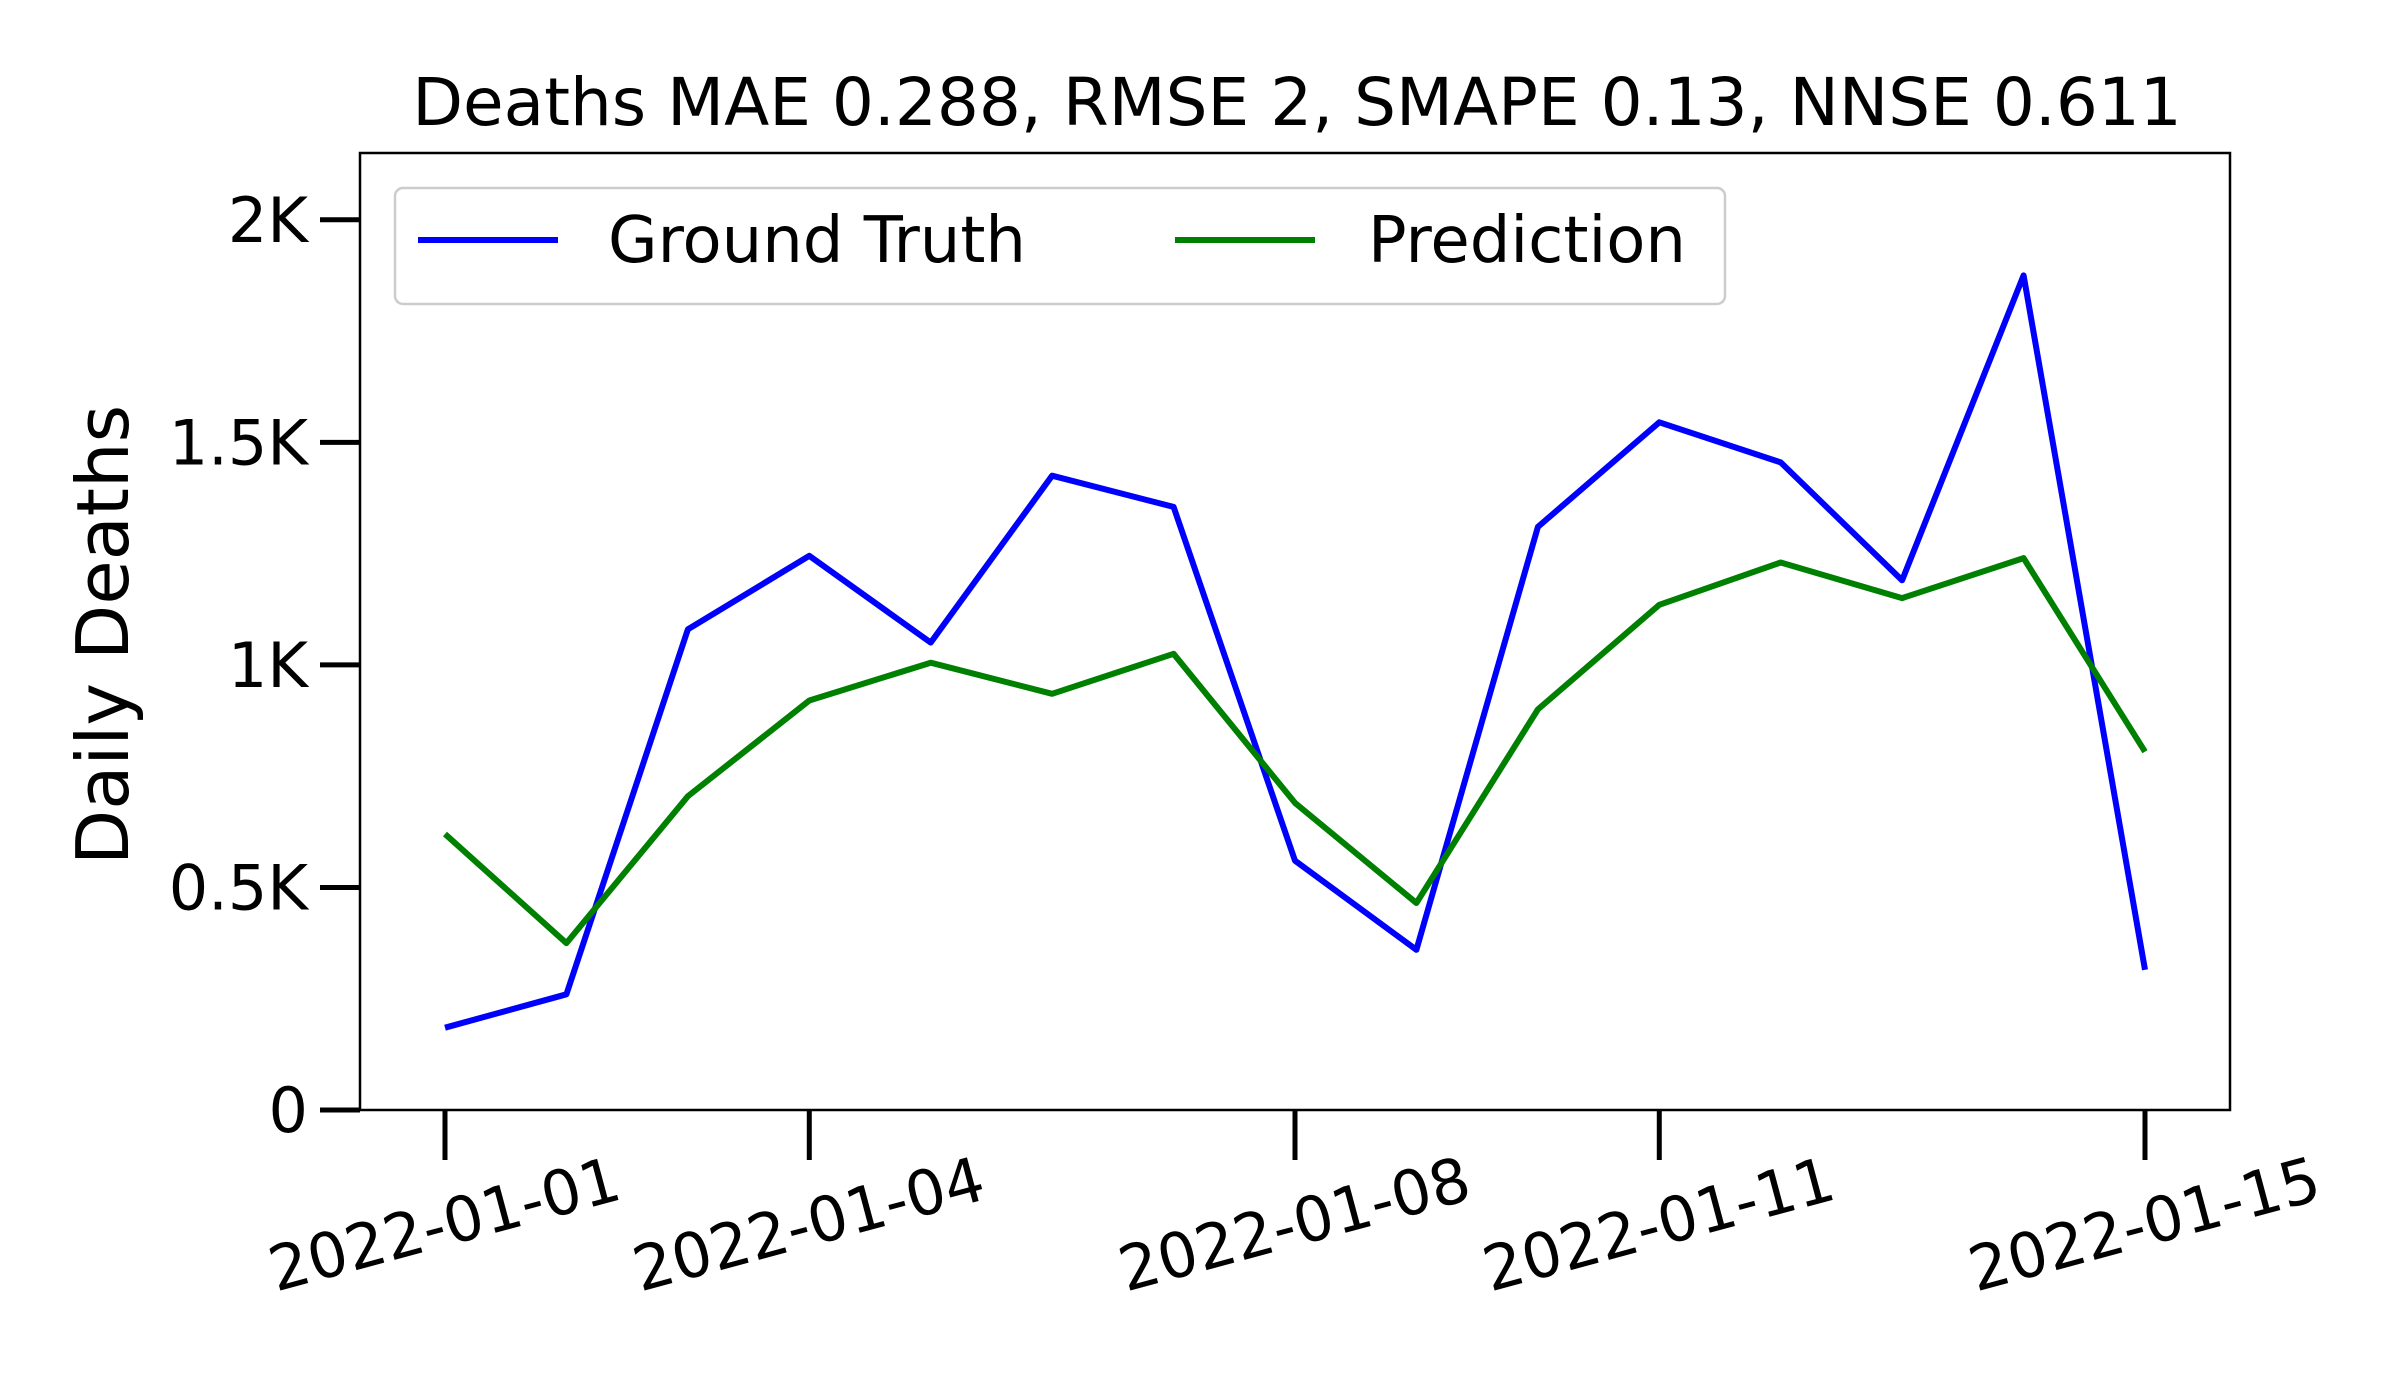  What do you see at coordinates (444, 1224) in the screenshot?
I see `x-tick-label: 2022-01-01` at bounding box center [444, 1224].